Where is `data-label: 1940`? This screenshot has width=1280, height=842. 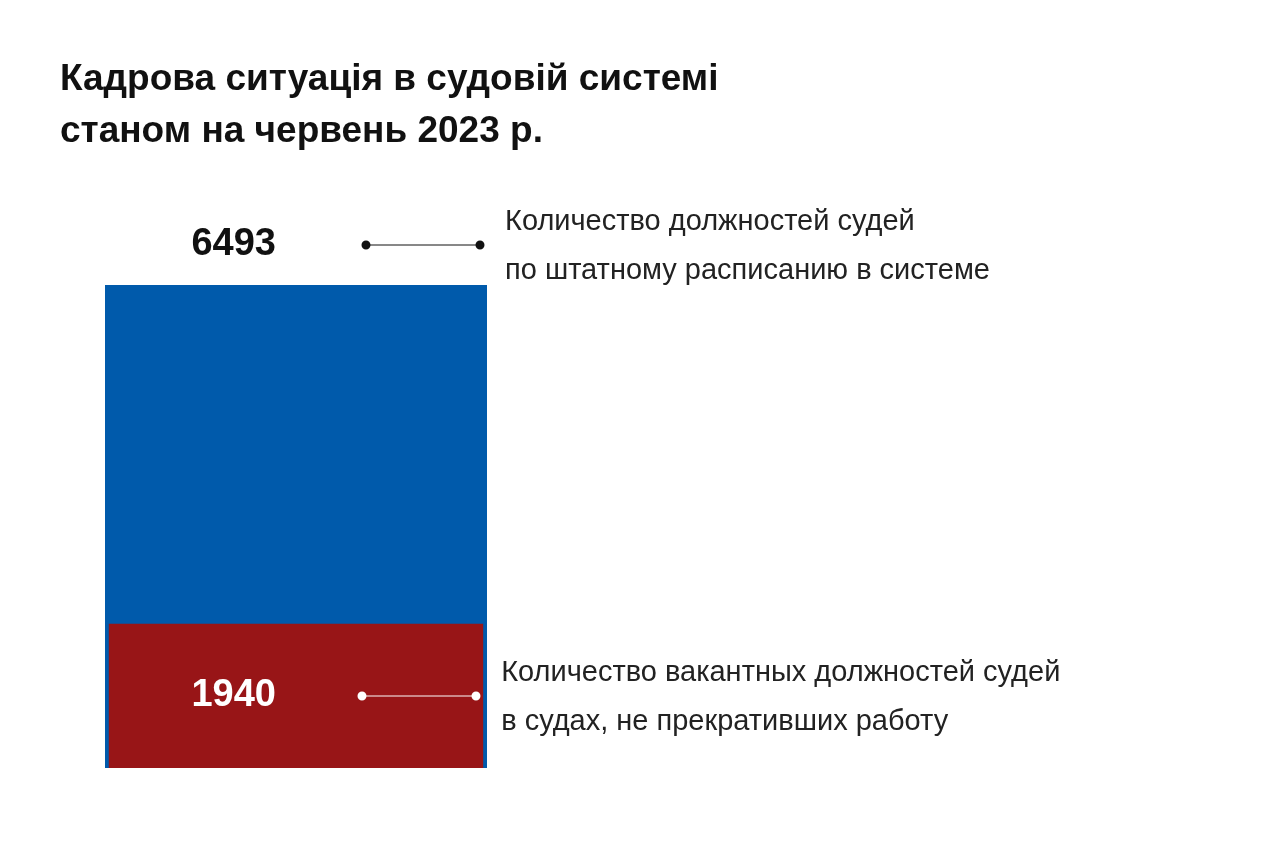
data-label: 1940 is located at coordinates (233, 693).